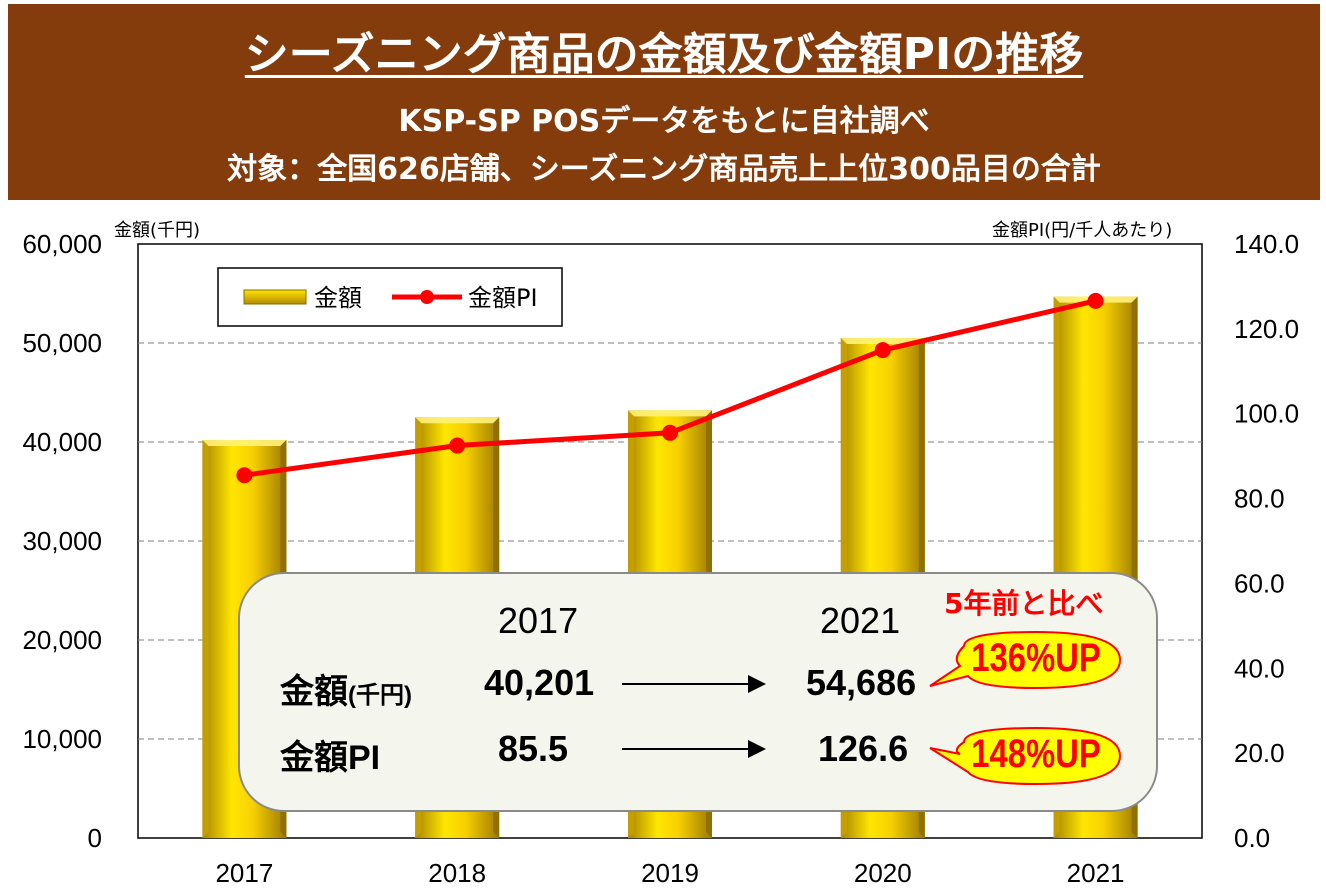 This screenshot has width=1326, height=896. What do you see at coordinates (390, 297) in the screenshot?
I see `legend: 金額 金額PI` at bounding box center [390, 297].